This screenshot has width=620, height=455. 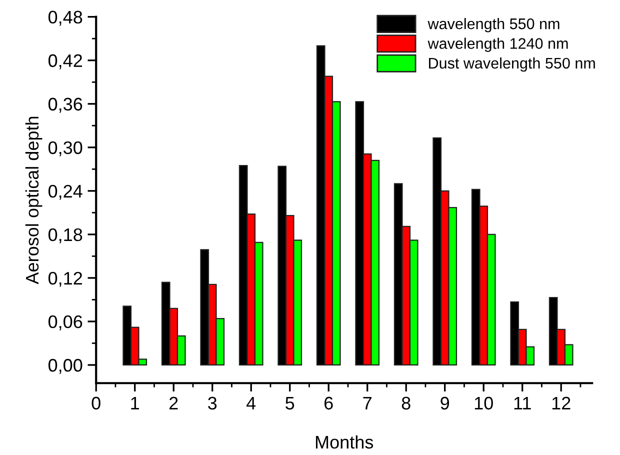 I want to click on legend-label: wavelength 550 nm, so click(x=494, y=25).